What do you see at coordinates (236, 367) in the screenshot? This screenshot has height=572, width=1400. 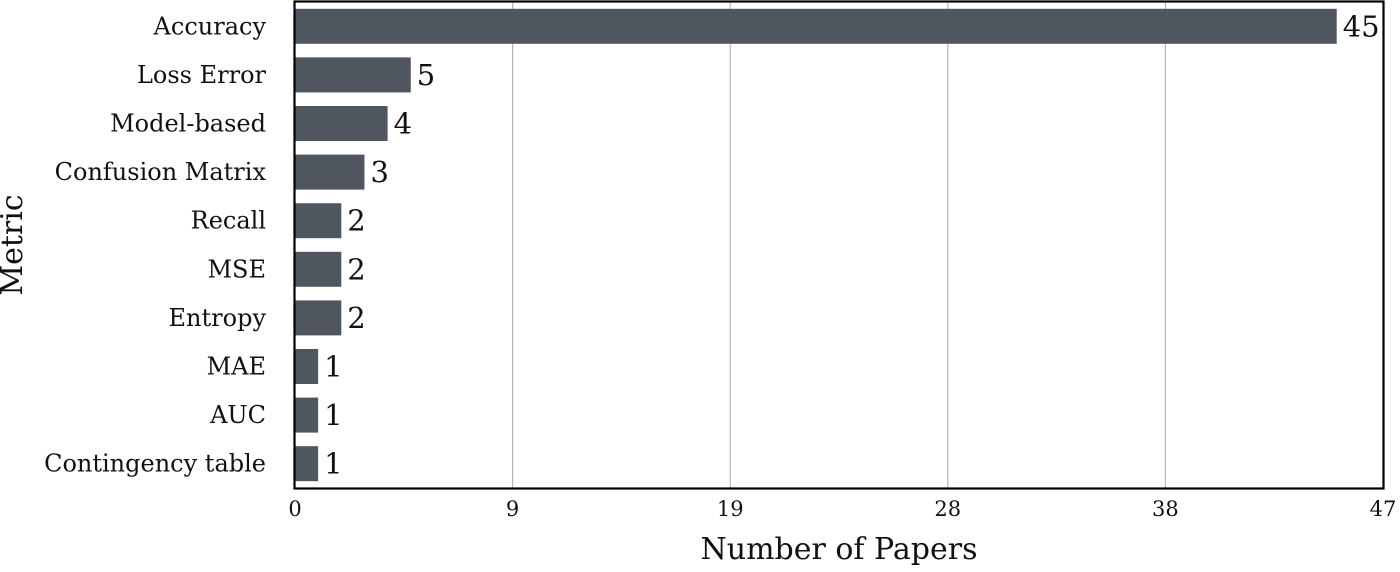 I see `category-label: MAE` at bounding box center [236, 367].